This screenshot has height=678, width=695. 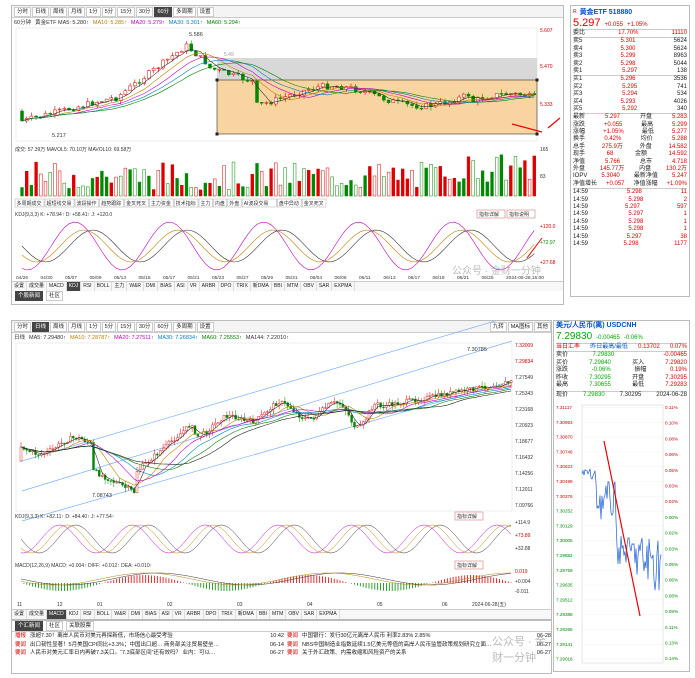 I want to click on etf-indicator-KDJ: KDJ, so click(x=74, y=286).